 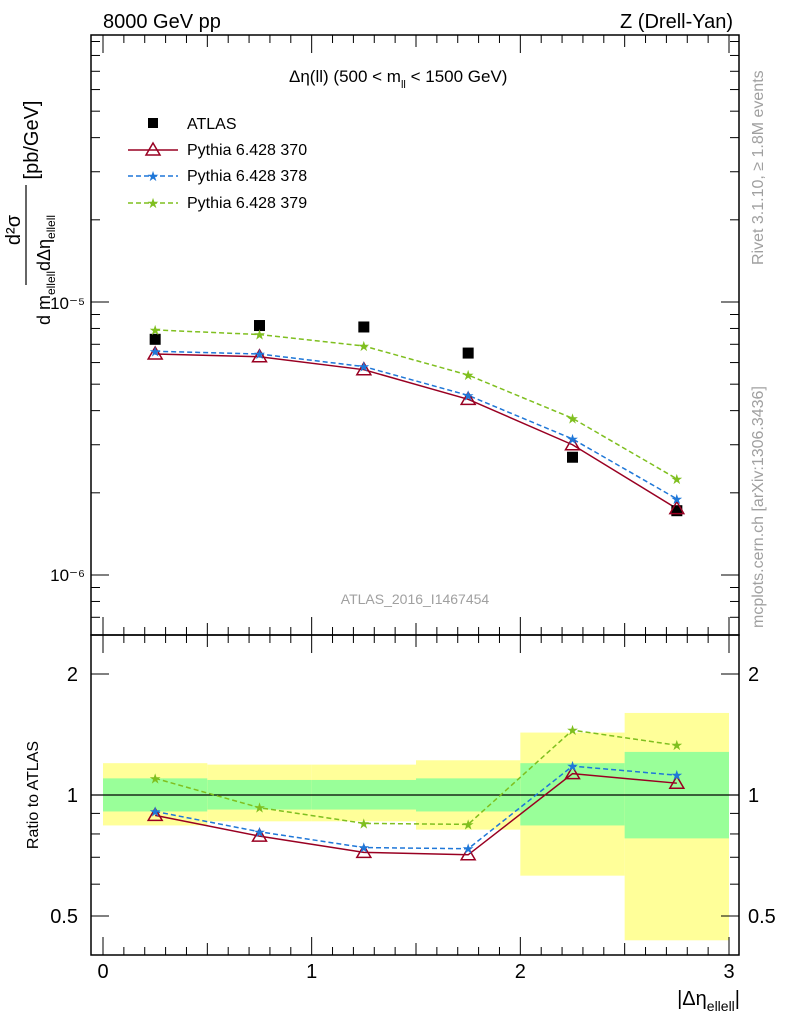 I want to click on ratio-ytick-label-right: 1, so click(x=753, y=796).